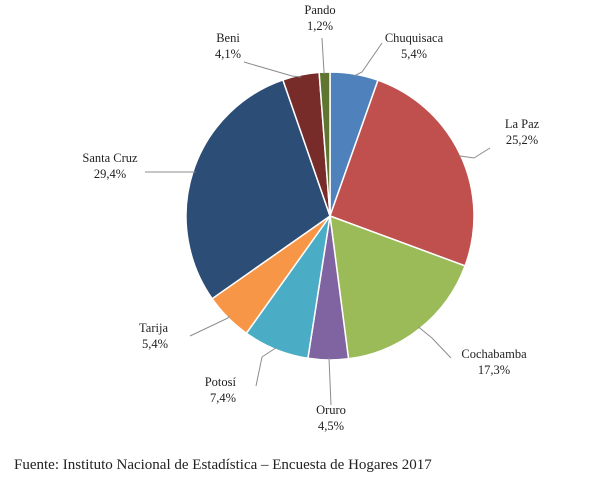  Describe the element at coordinates (223, 398) in the screenshot. I see `slice-value-potosi: 7,4%` at that location.